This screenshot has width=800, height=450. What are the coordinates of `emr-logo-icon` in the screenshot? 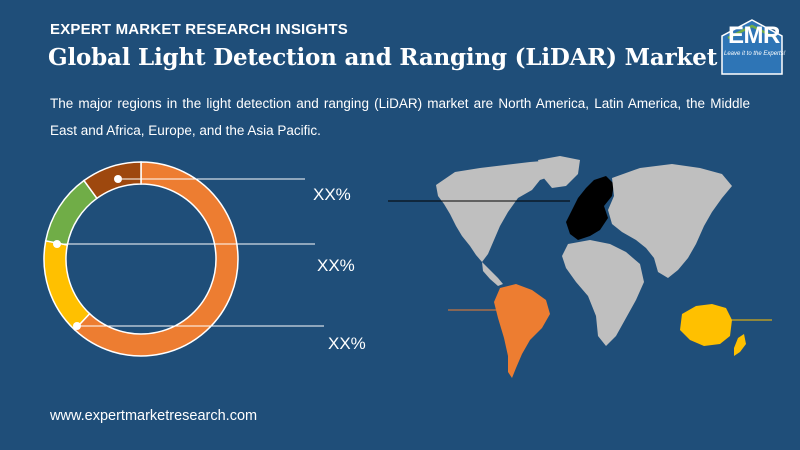 It's located at (752, 47).